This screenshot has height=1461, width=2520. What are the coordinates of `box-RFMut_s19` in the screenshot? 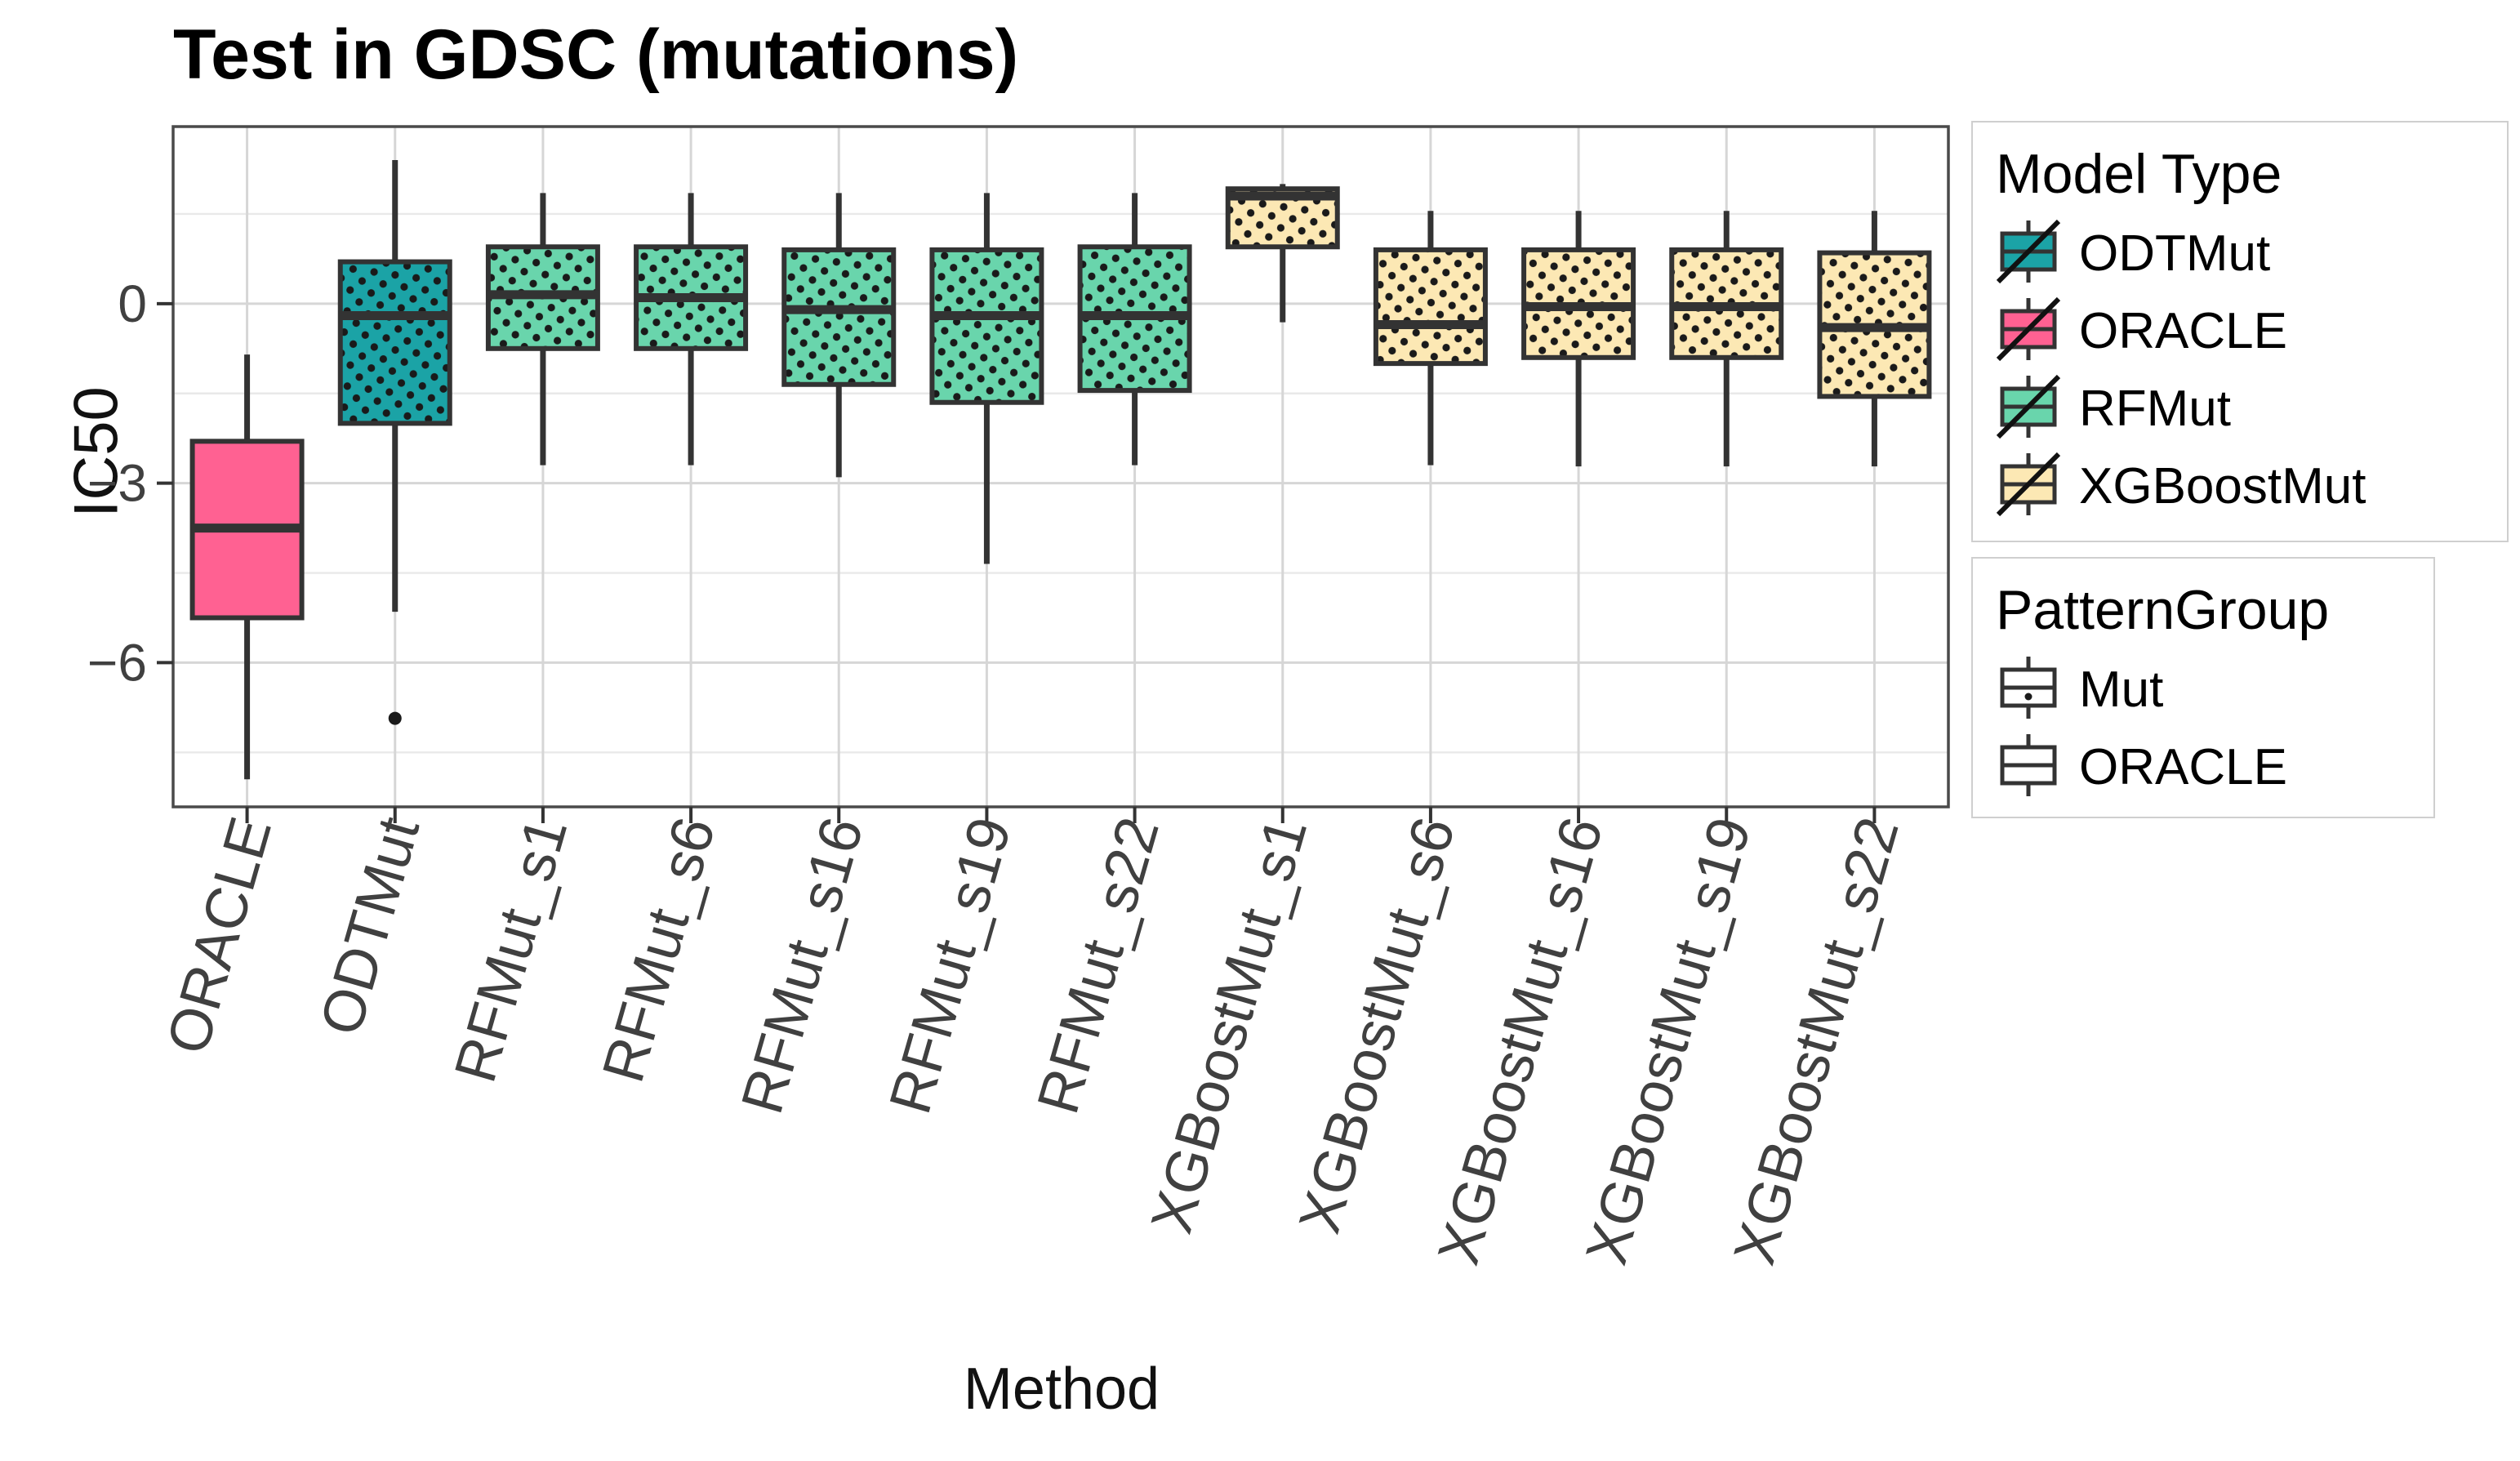 It's located at (986, 378).